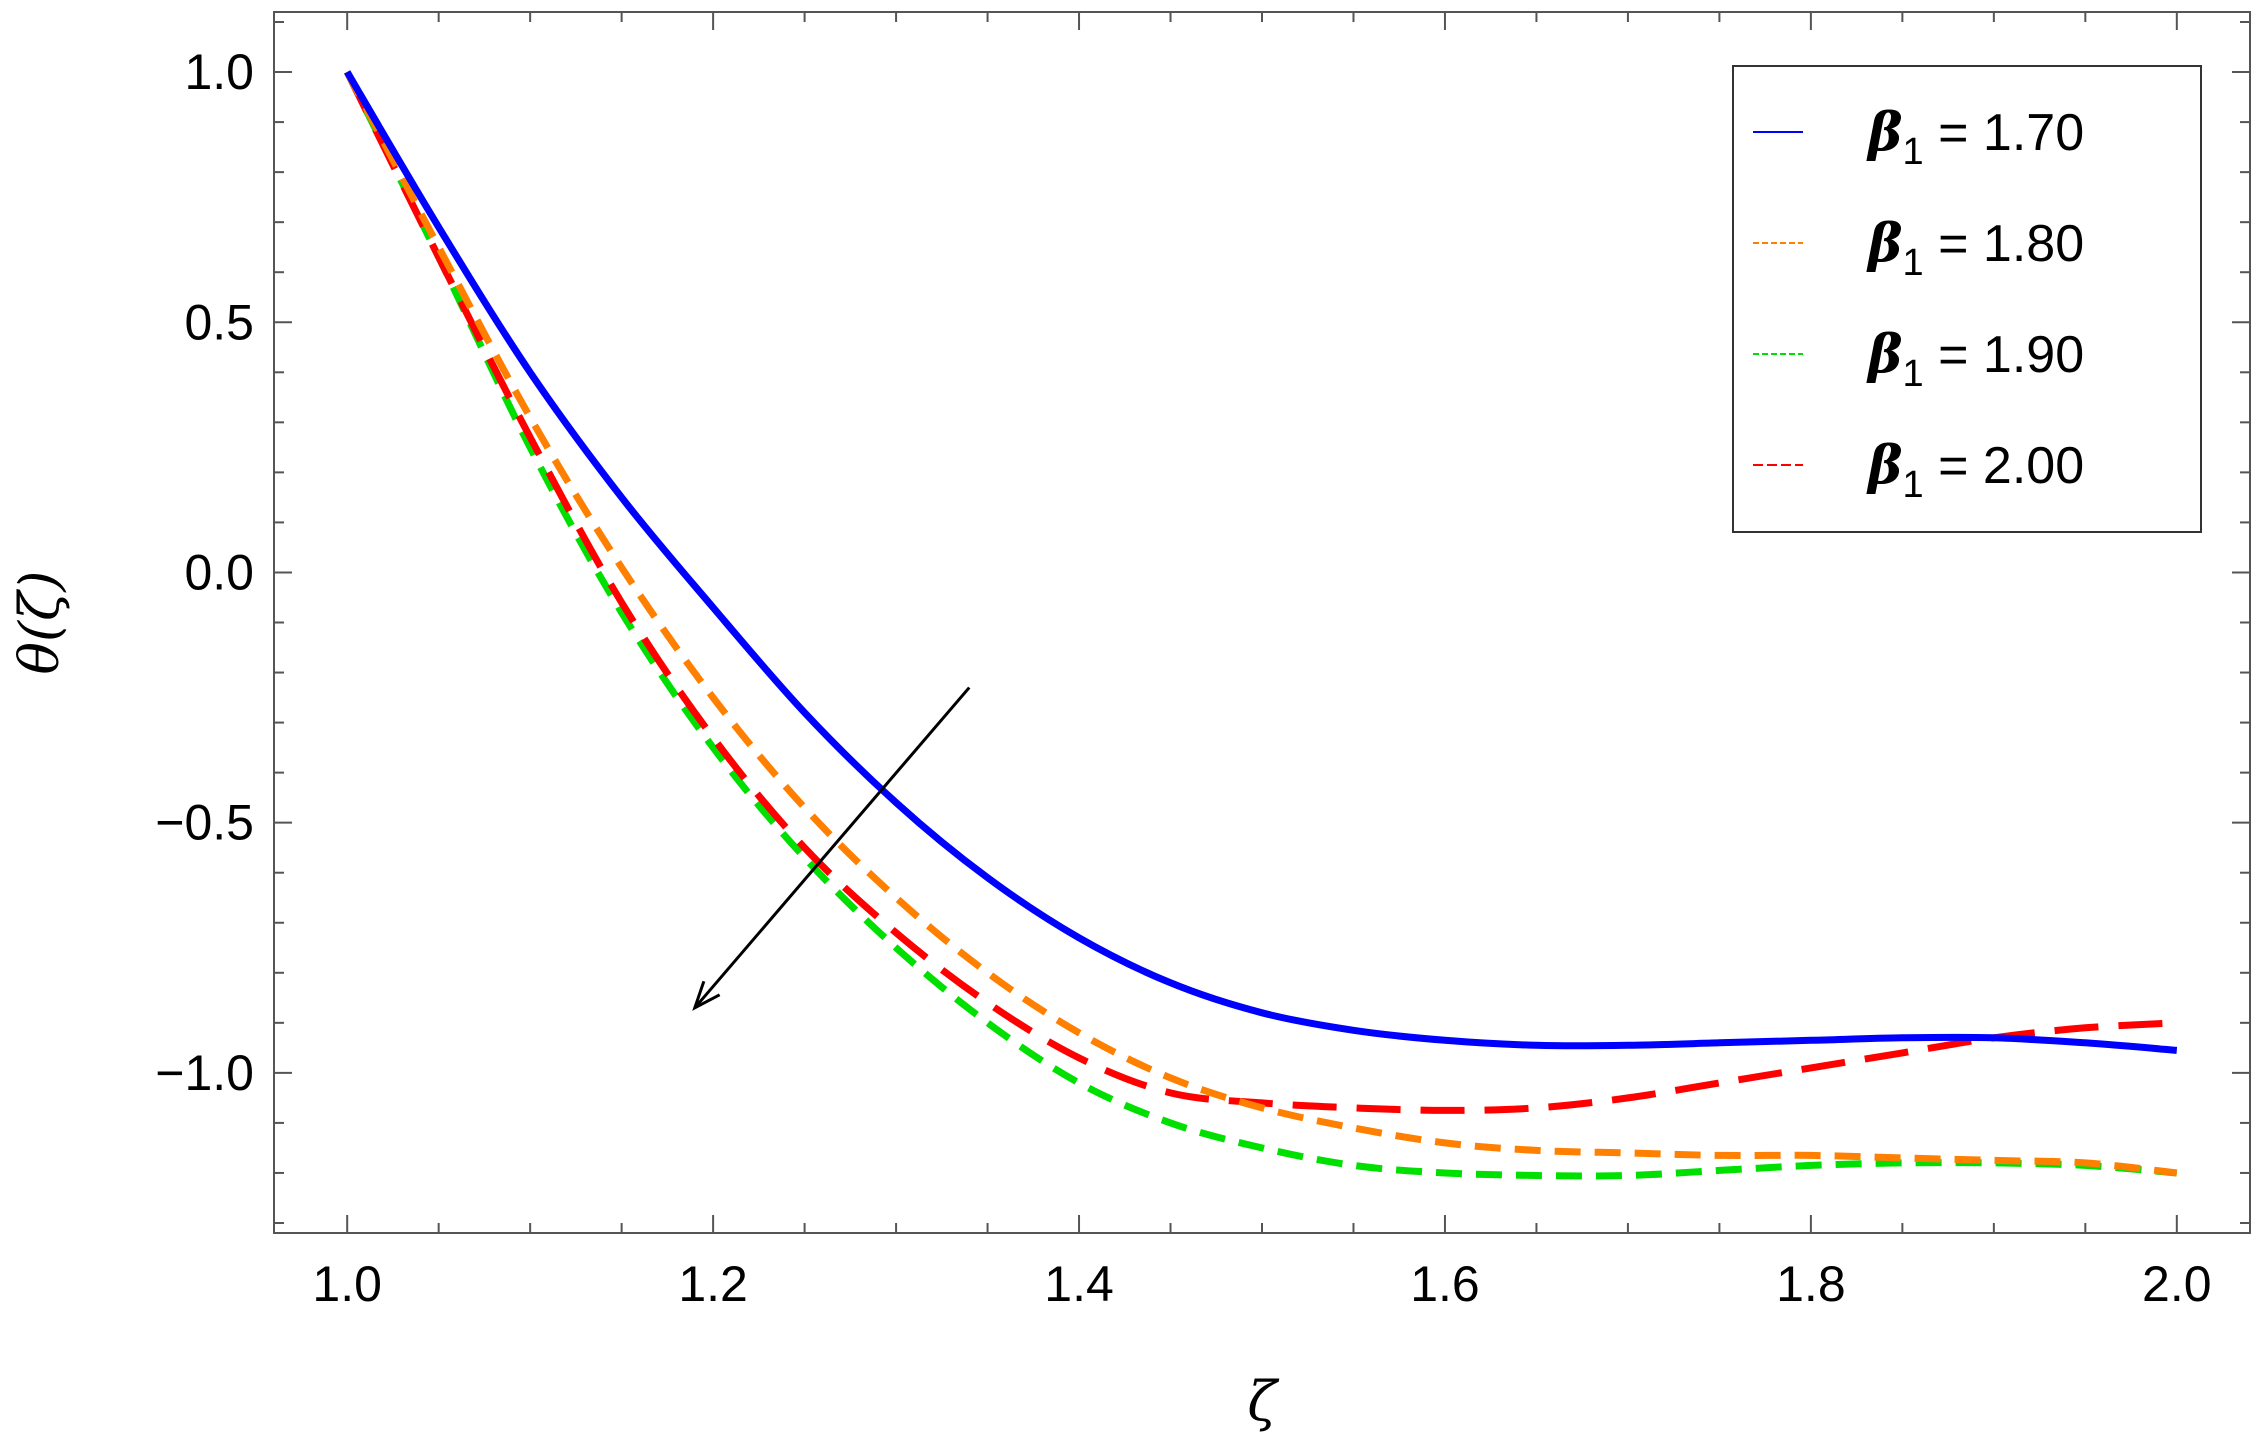  I want to click on legend: β1 = 1.70 β1 = 1.80 β1 = 1.90 β1 = 2.00, so click(1967, 299).